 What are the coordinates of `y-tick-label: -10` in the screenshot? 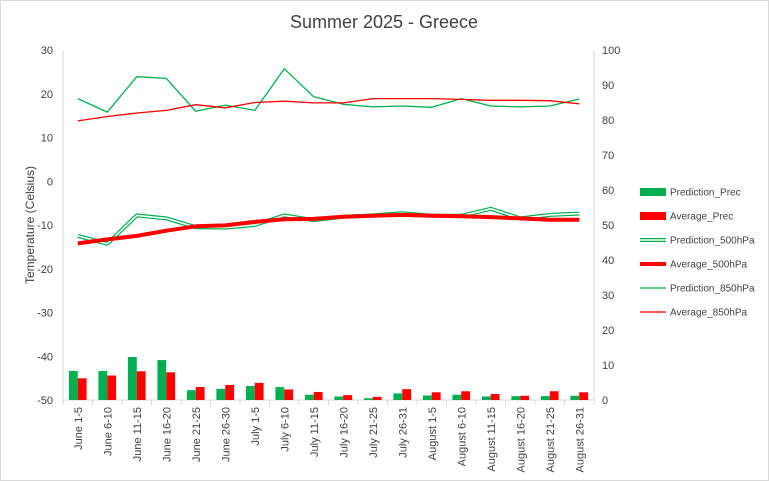 It's located at (45, 226).